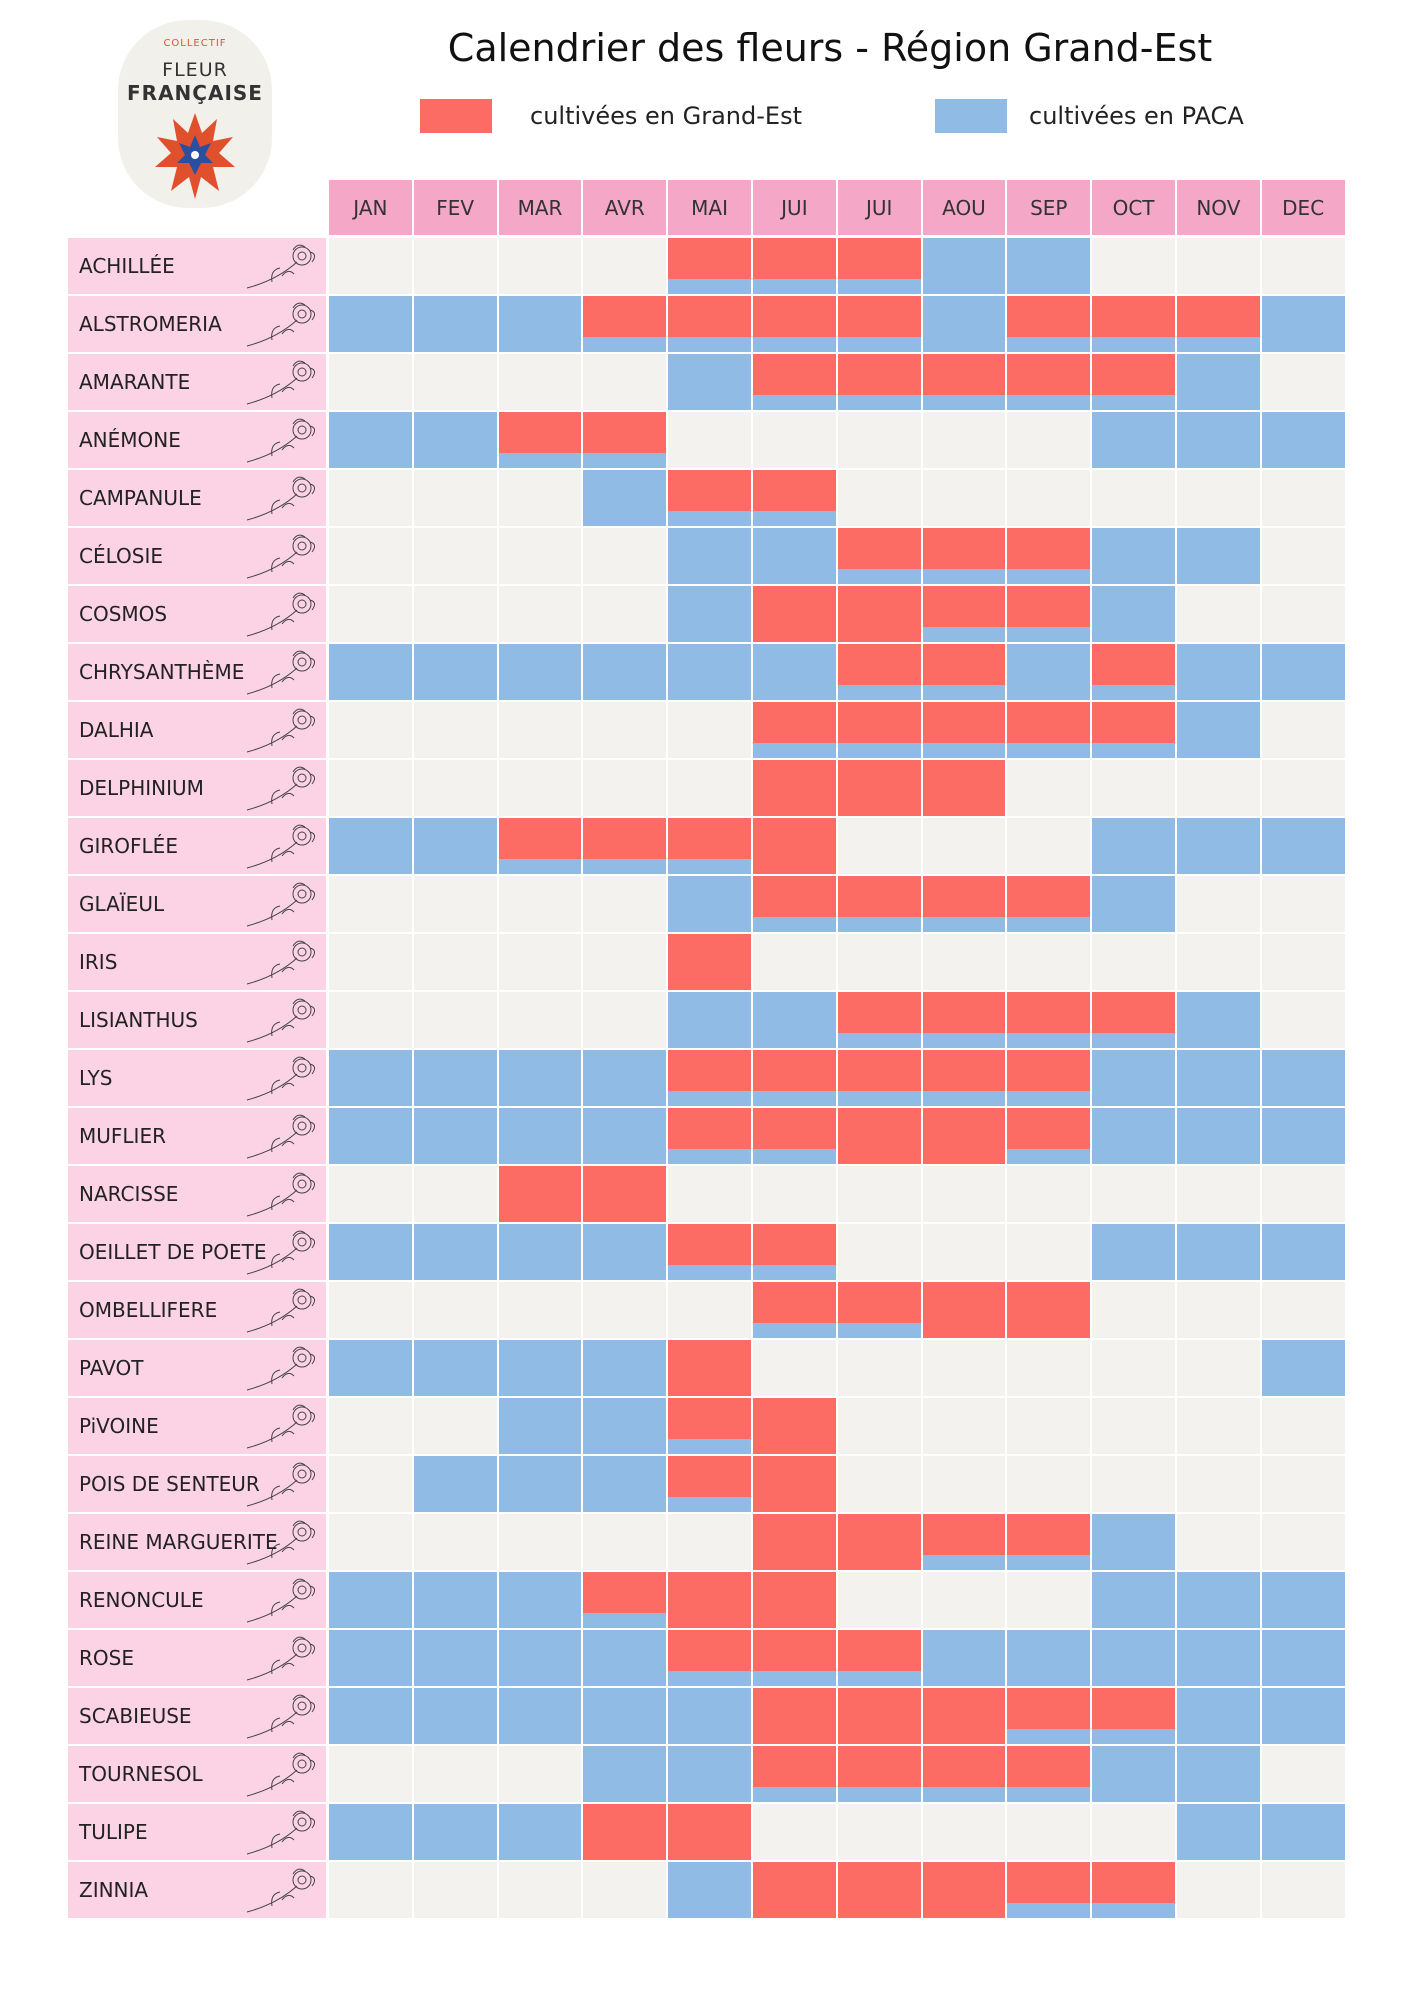  What do you see at coordinates (197, 1078) in the screenshot?
I see `flower-label-cell: LYS` at bounding box center [197, 1078].